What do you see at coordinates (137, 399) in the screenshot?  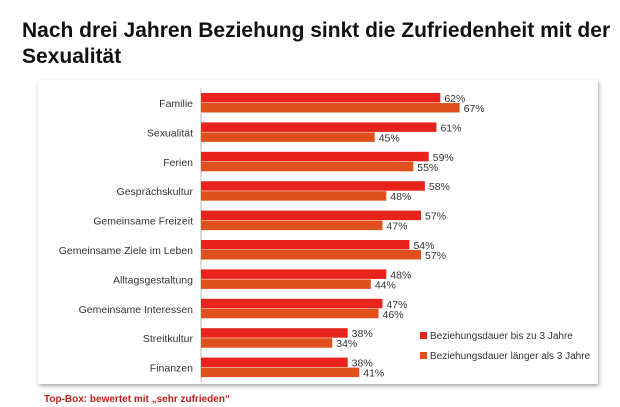 I see `footnote: Top-Box: bewertet mit „sehr zufrieden“` at bounding box center [137, 399].